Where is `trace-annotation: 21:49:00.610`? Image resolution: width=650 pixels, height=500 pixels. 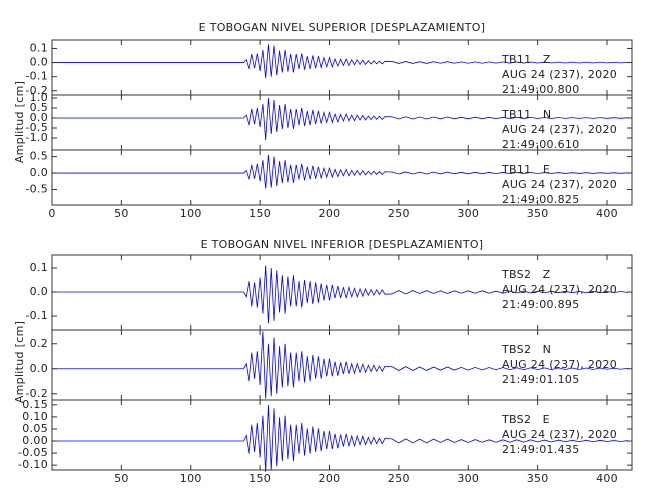 trace-annotation: 21:49:00.610 is located at coordinates (541, 144).